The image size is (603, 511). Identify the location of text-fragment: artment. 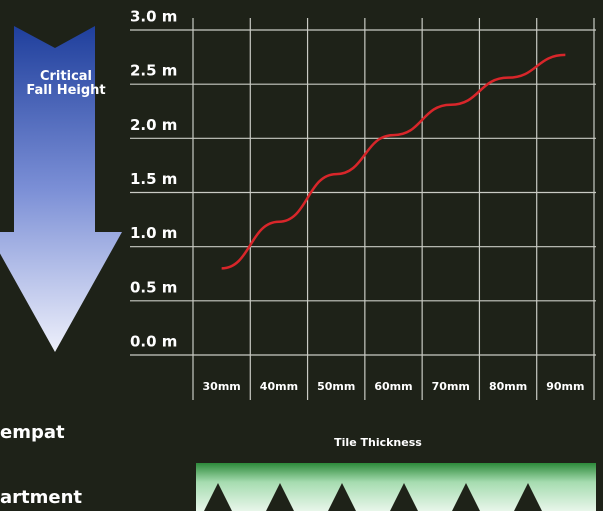
(41, 497).